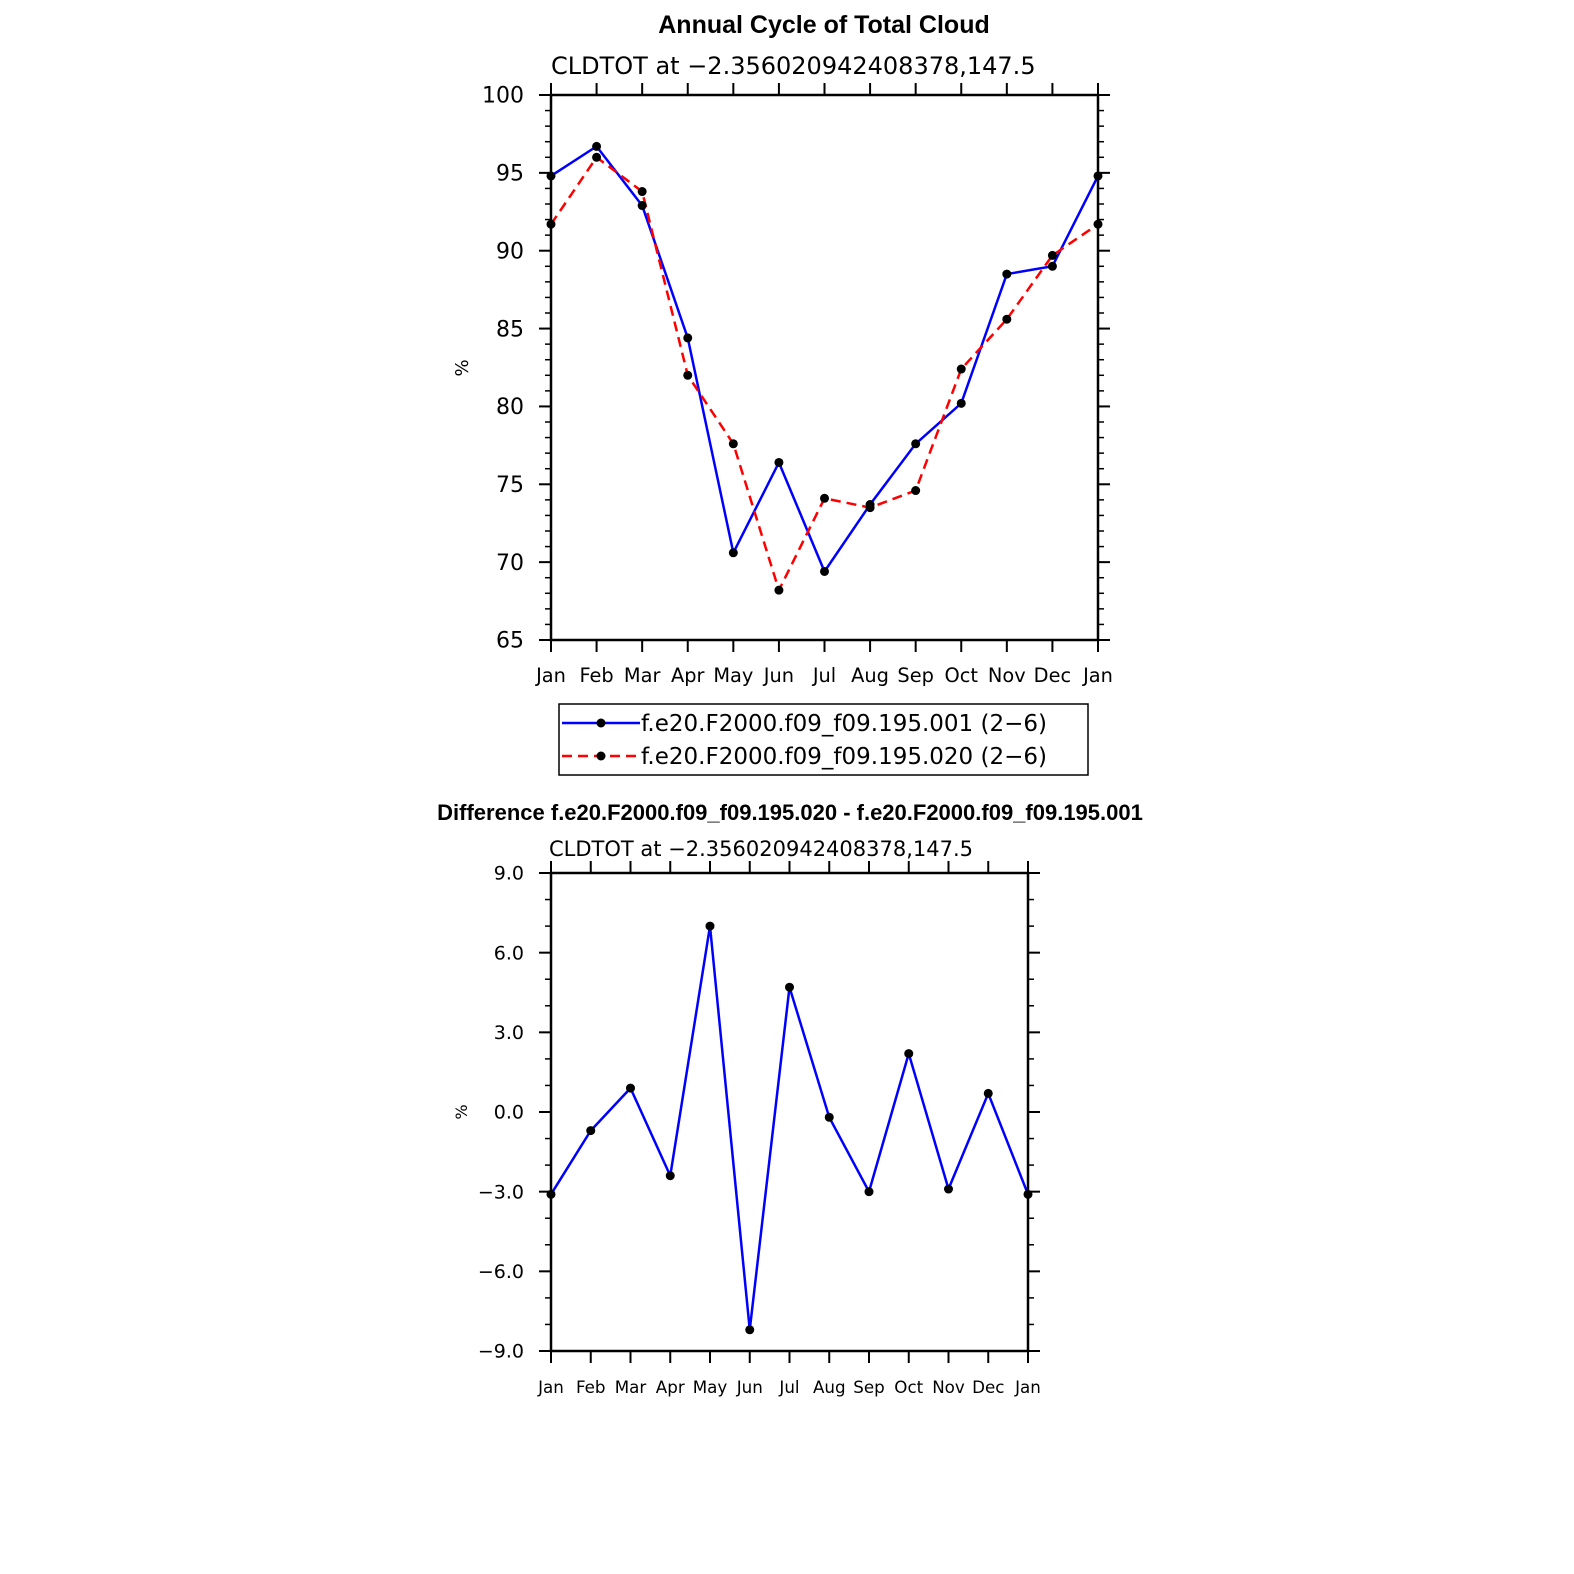  Describe the element at coordinates (510, 329) in the screenshot. I see `y-tick-label: 85` at that location.